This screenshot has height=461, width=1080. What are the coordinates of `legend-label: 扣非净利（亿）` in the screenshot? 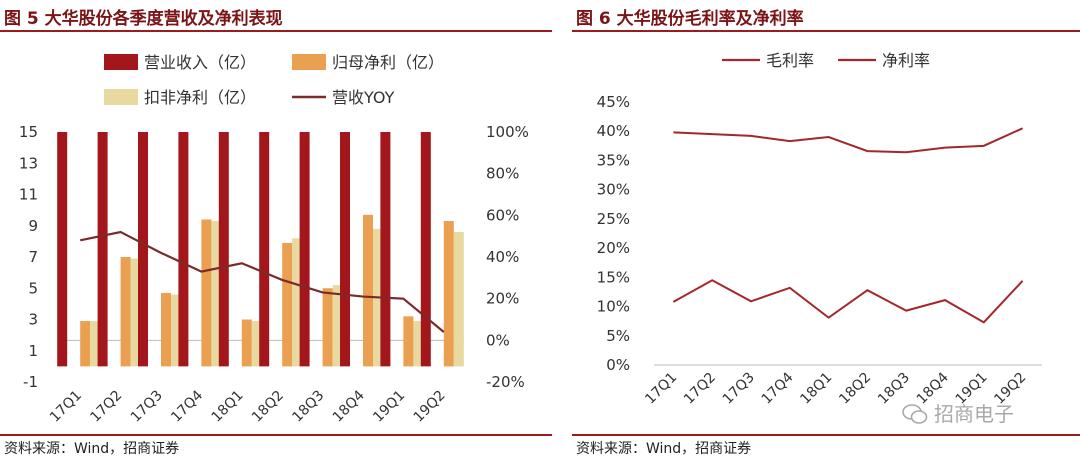 It's located at (200, 97).